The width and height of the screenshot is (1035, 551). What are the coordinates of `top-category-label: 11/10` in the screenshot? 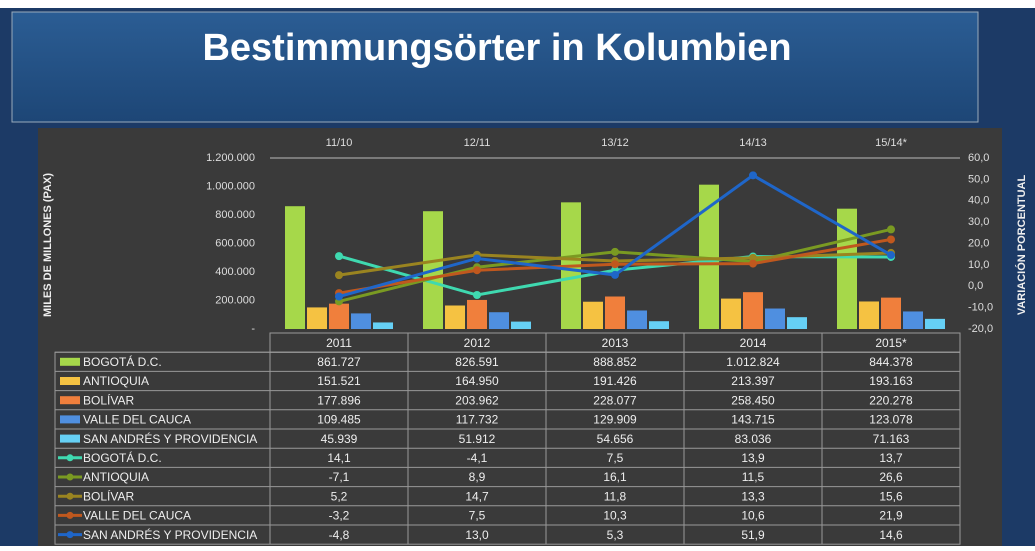 It's located at (339, 143).